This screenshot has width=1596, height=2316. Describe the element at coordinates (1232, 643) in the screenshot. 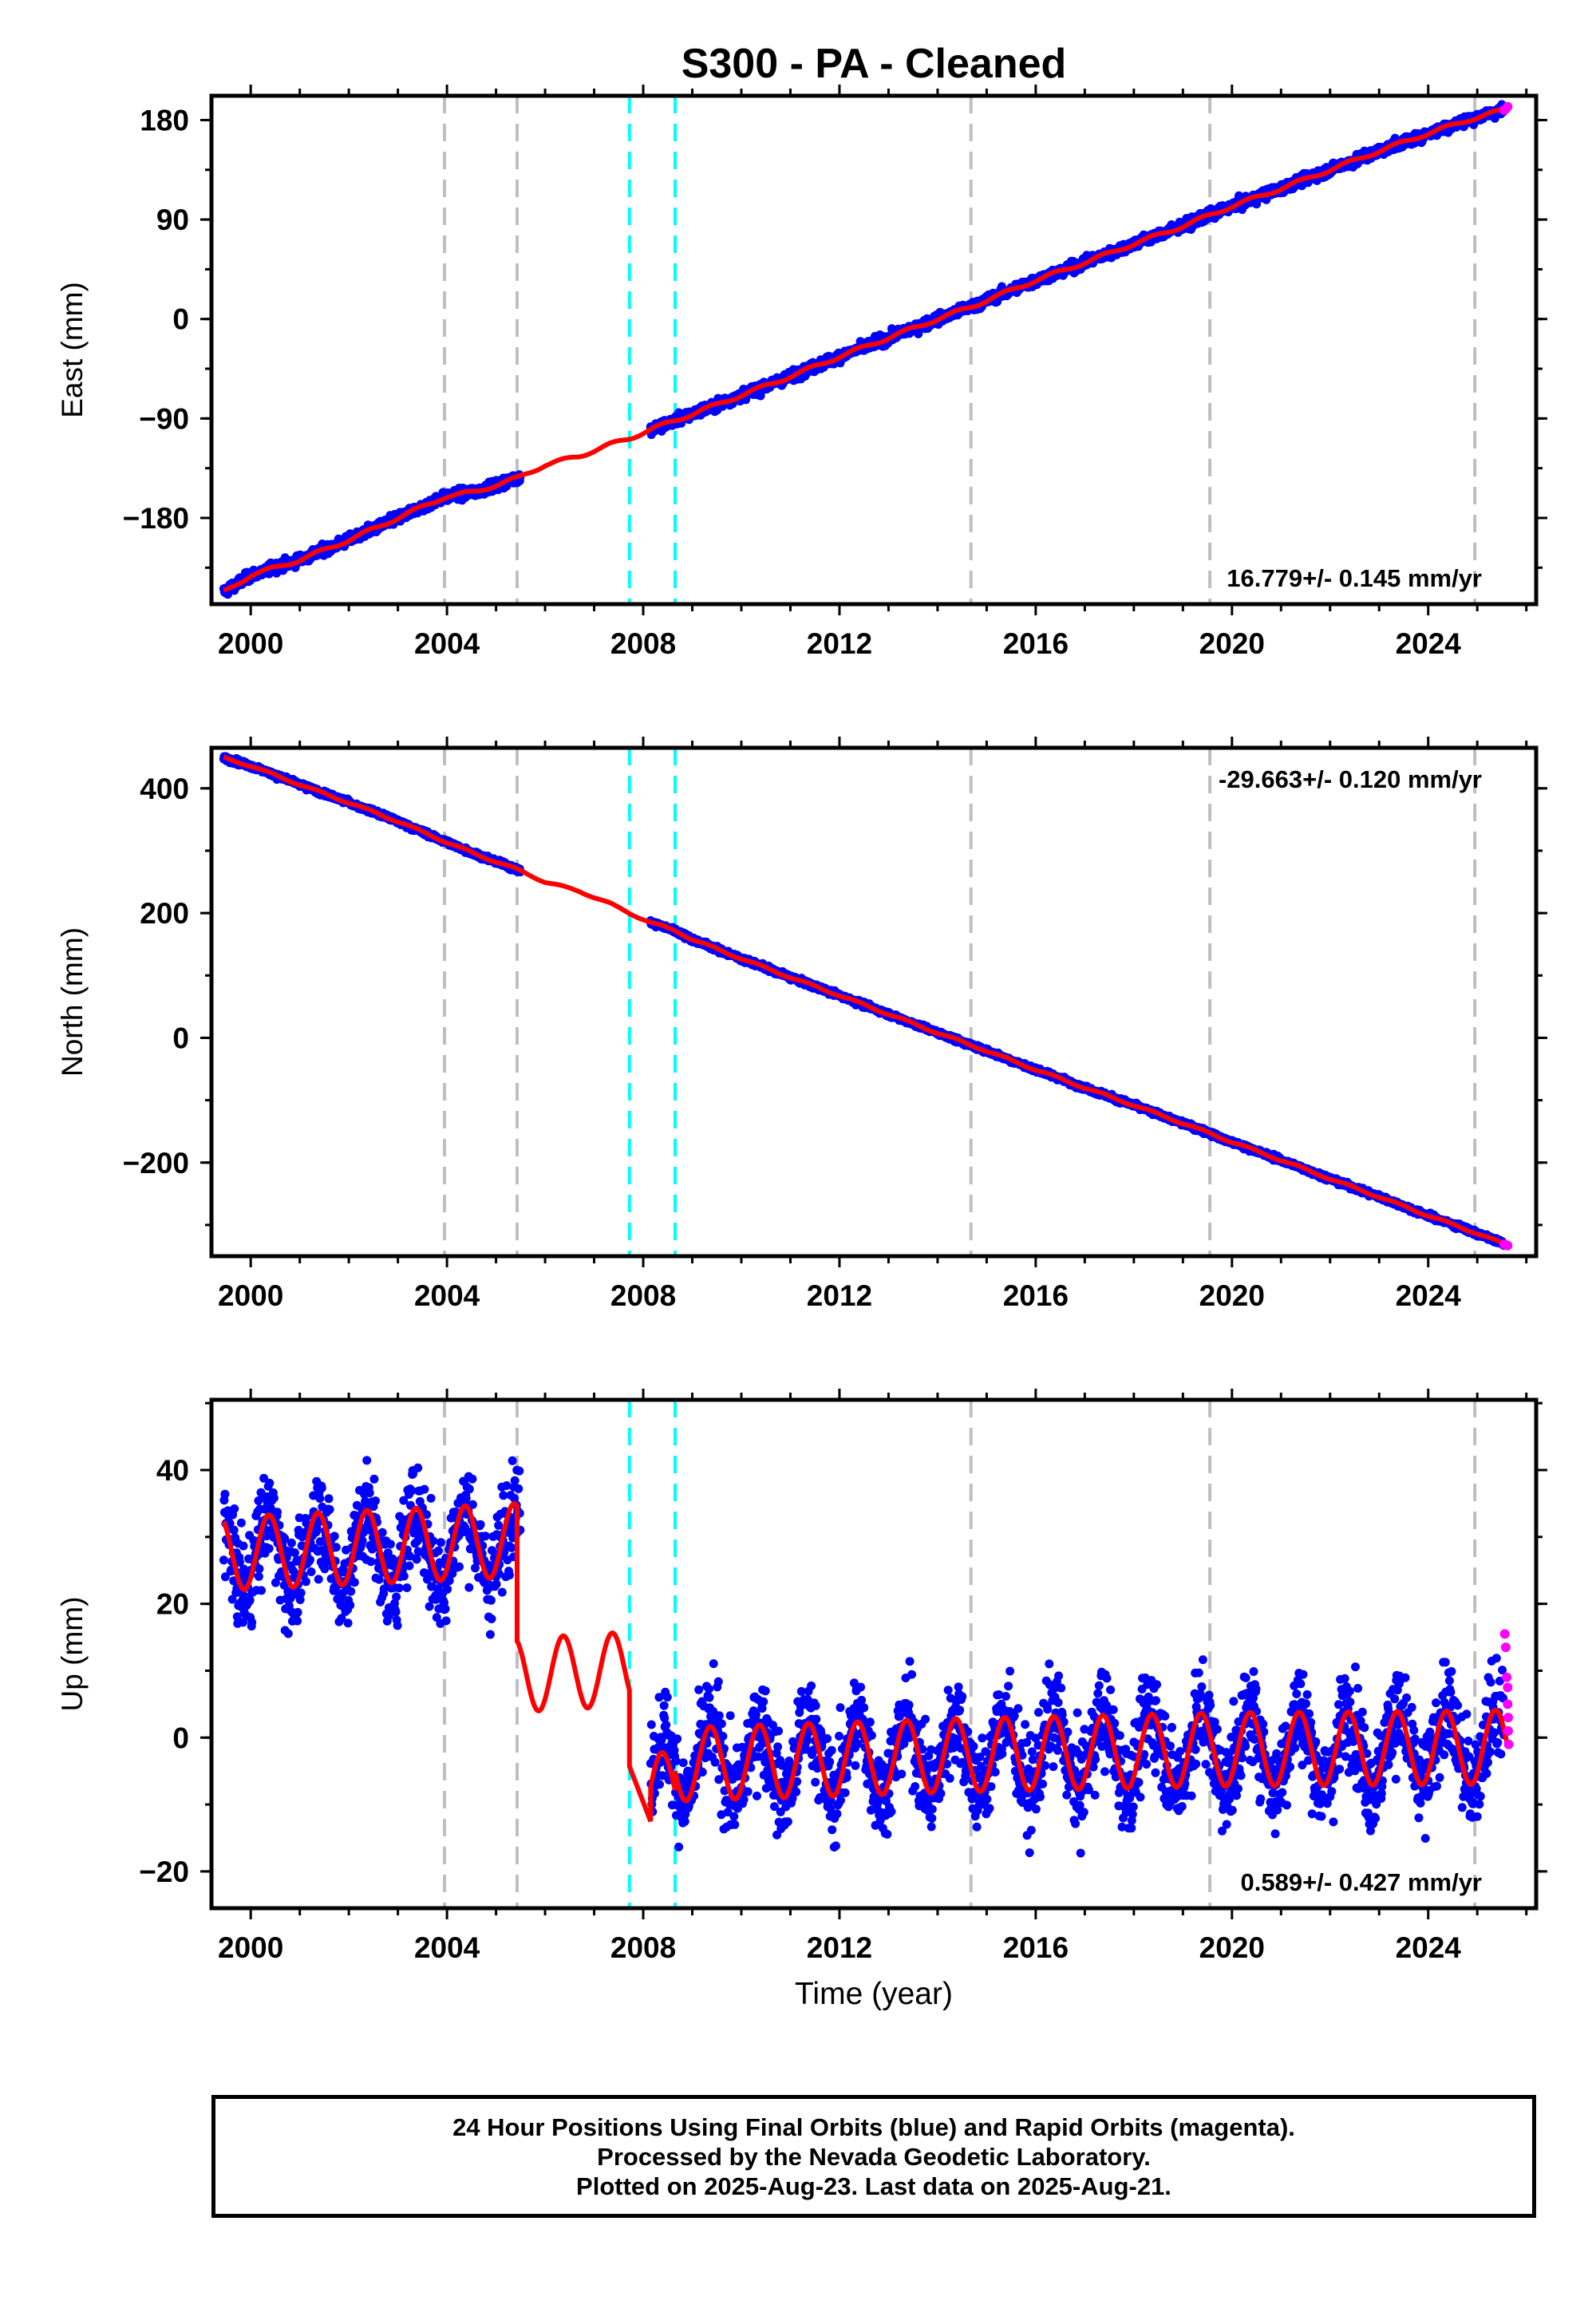

I see `x-tick-label: 2020` at that location.